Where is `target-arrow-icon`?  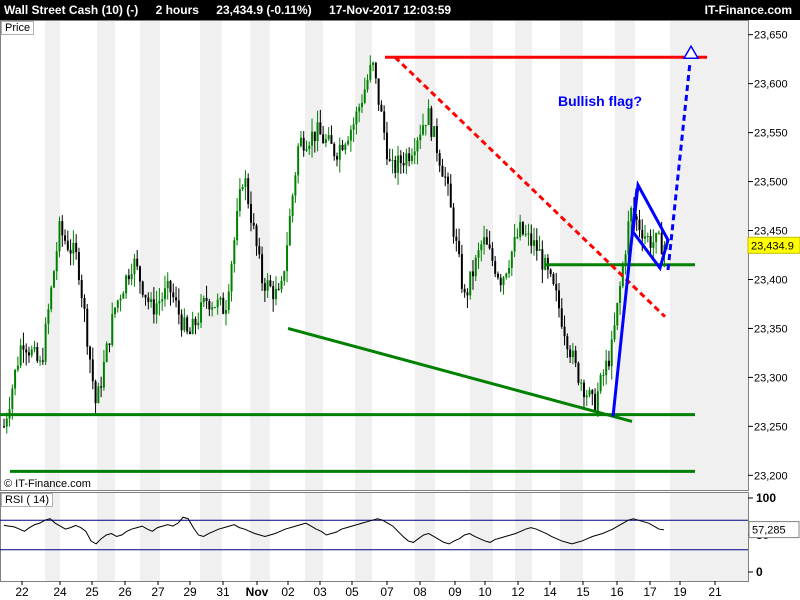
target-arrow-icon is located at coordinates (691, 52).